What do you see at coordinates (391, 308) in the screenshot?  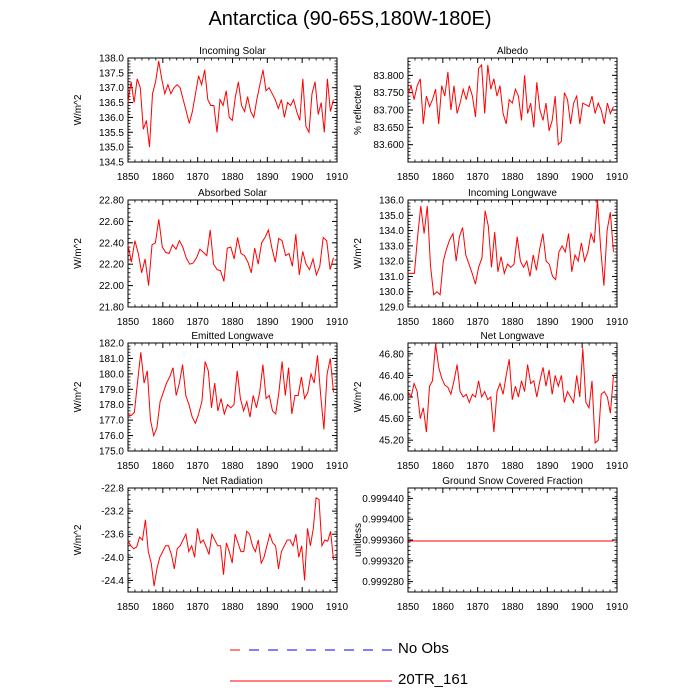 I see `y-tick-label: 129.0` at bounding box center [391, 308].